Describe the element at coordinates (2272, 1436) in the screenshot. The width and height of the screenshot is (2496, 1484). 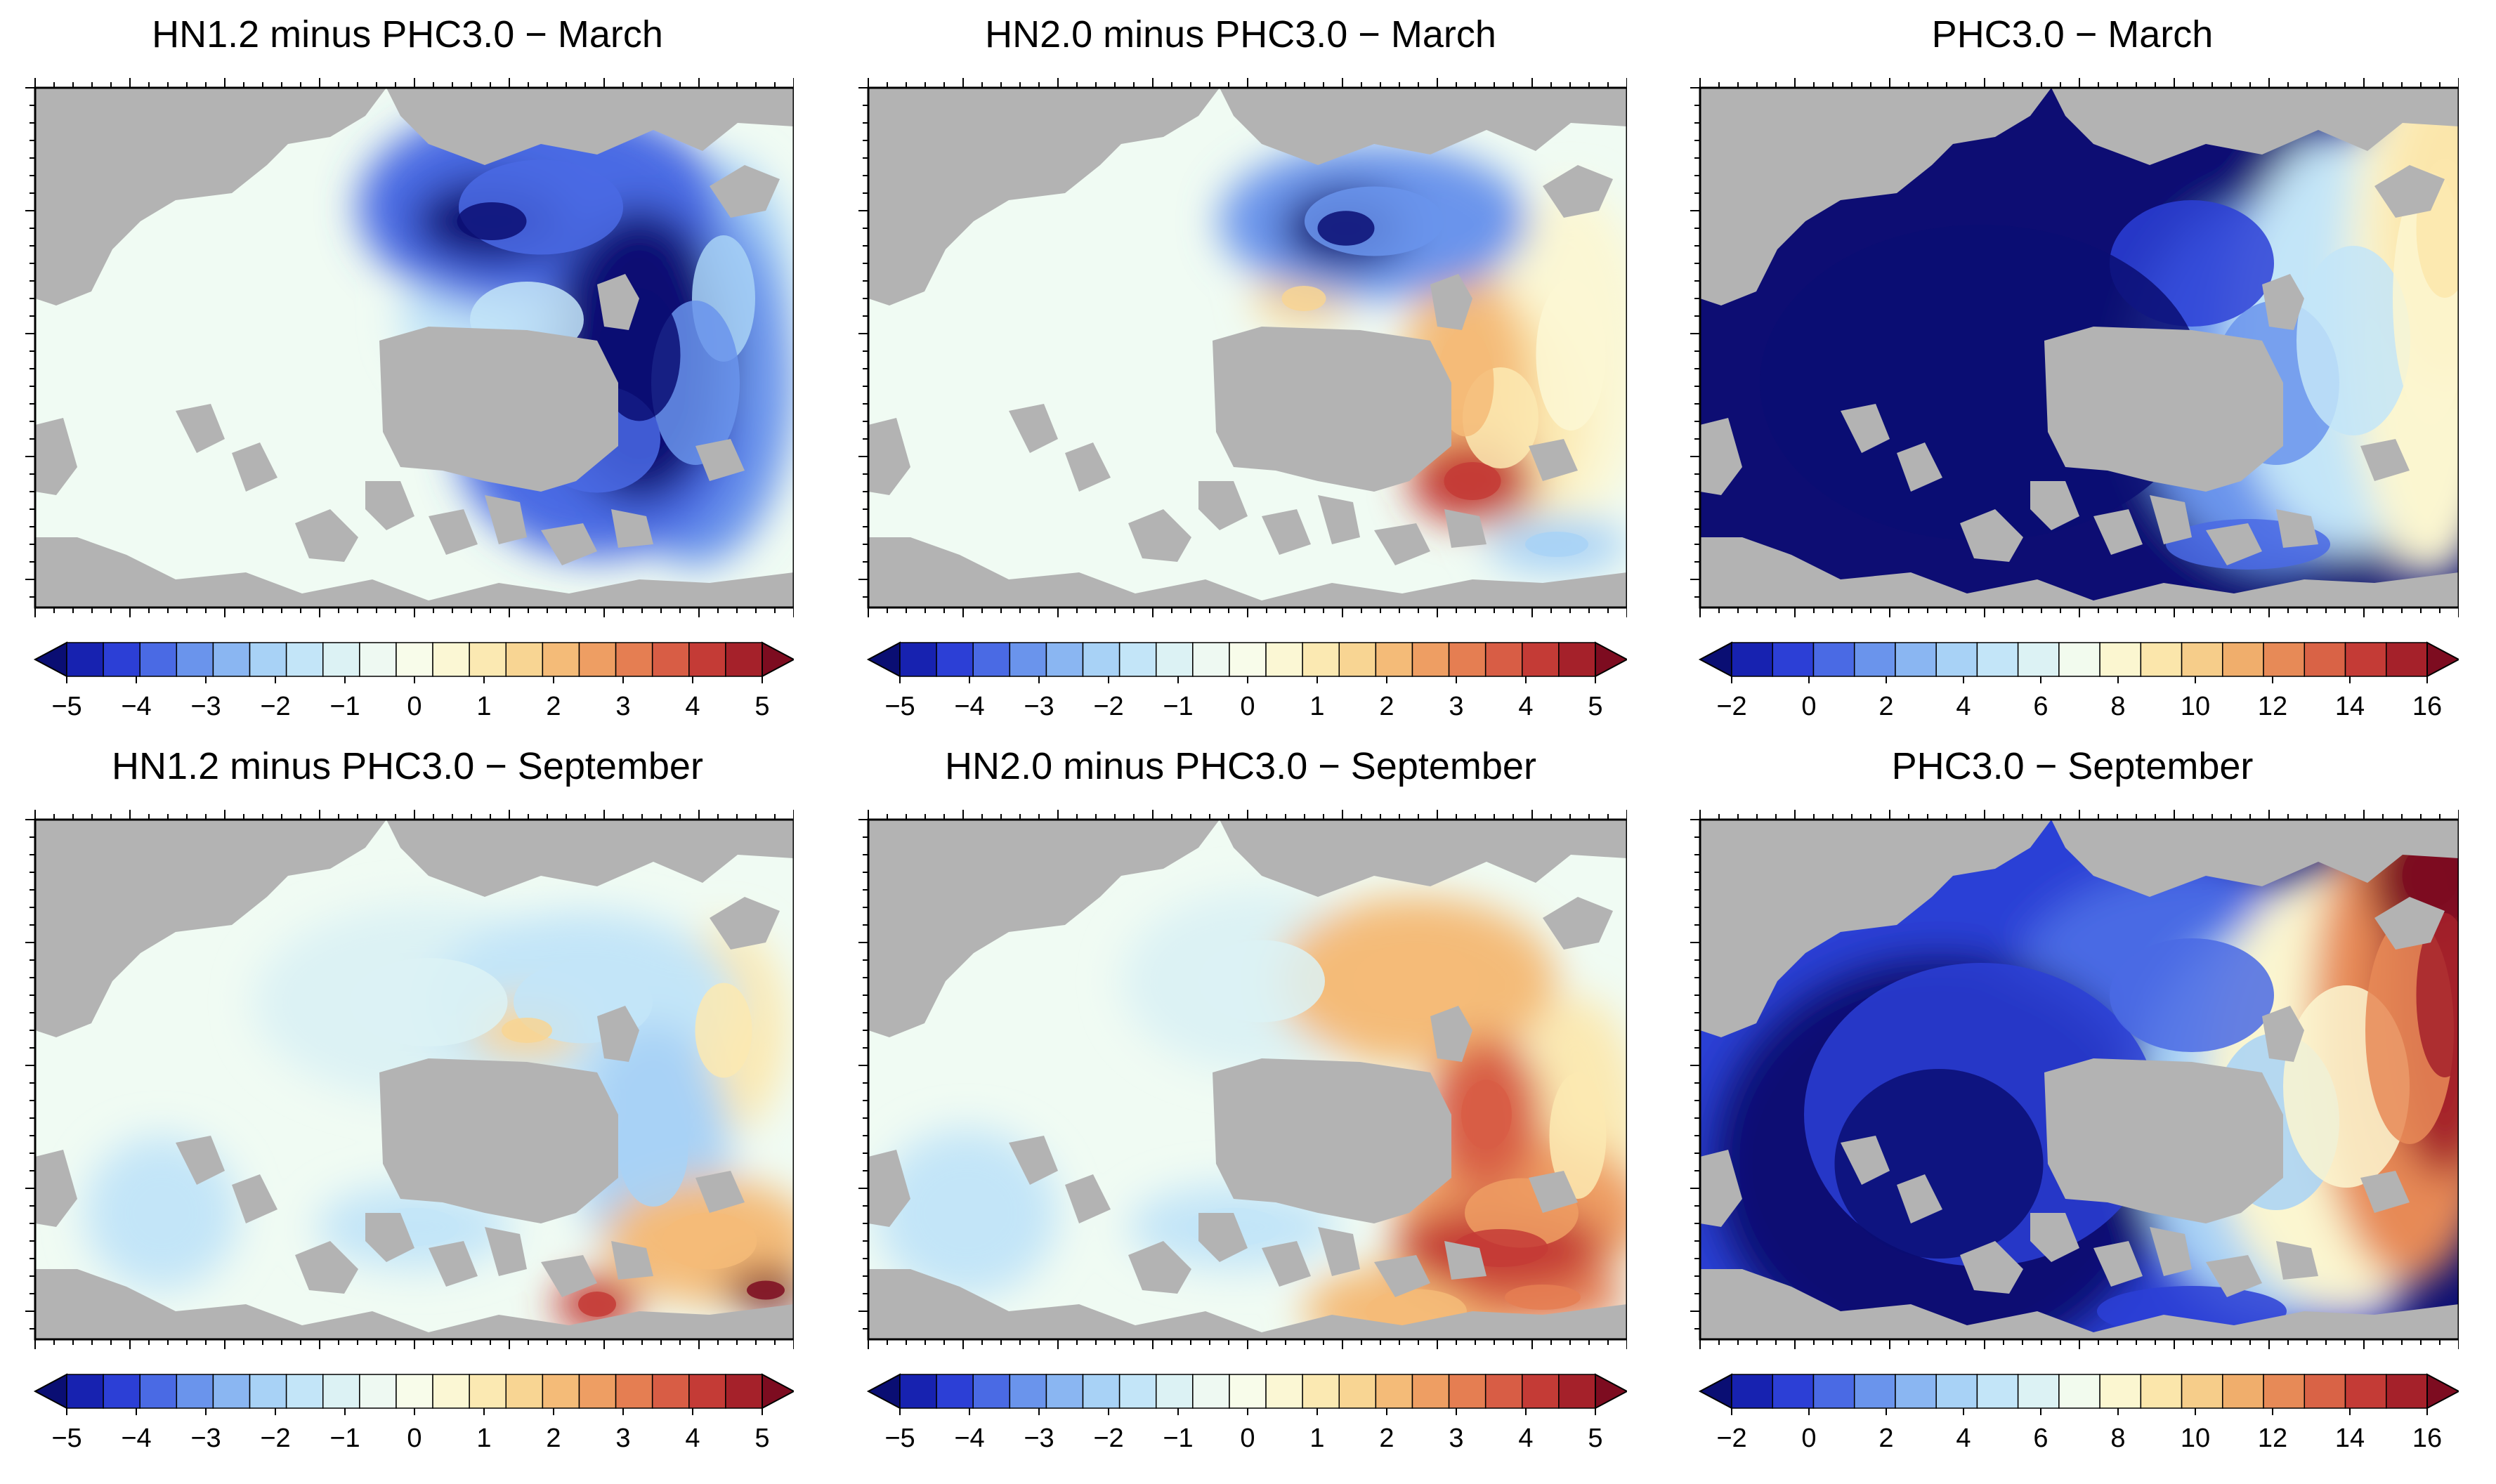
I see `colorbar-tick-label: 12` at that location.